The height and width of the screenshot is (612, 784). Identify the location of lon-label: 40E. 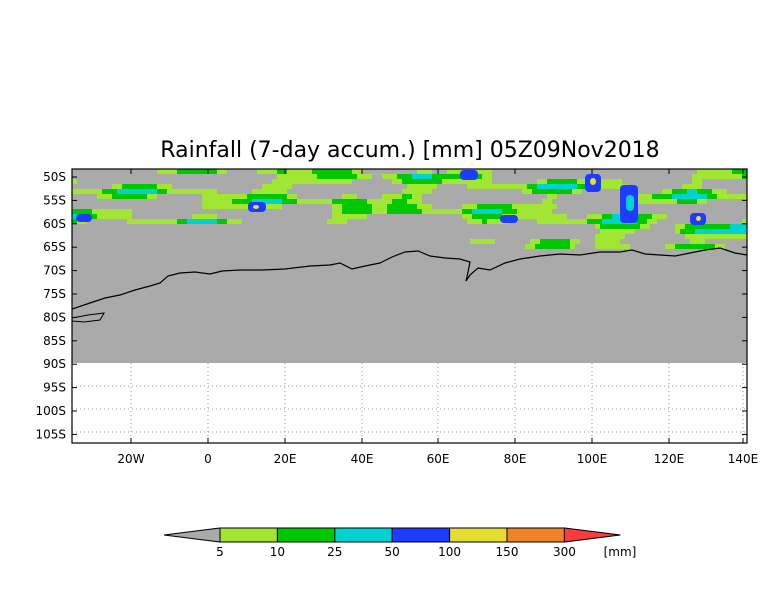
(362, 459).